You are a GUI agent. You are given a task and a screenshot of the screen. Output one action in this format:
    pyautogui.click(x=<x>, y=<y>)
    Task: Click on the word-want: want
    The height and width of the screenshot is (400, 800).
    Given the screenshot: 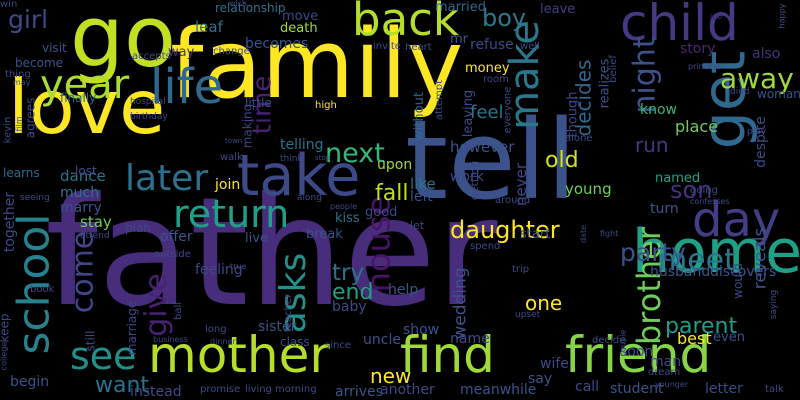 What is the action you would take?
    pyautogui.click(x=122, y=385)
    